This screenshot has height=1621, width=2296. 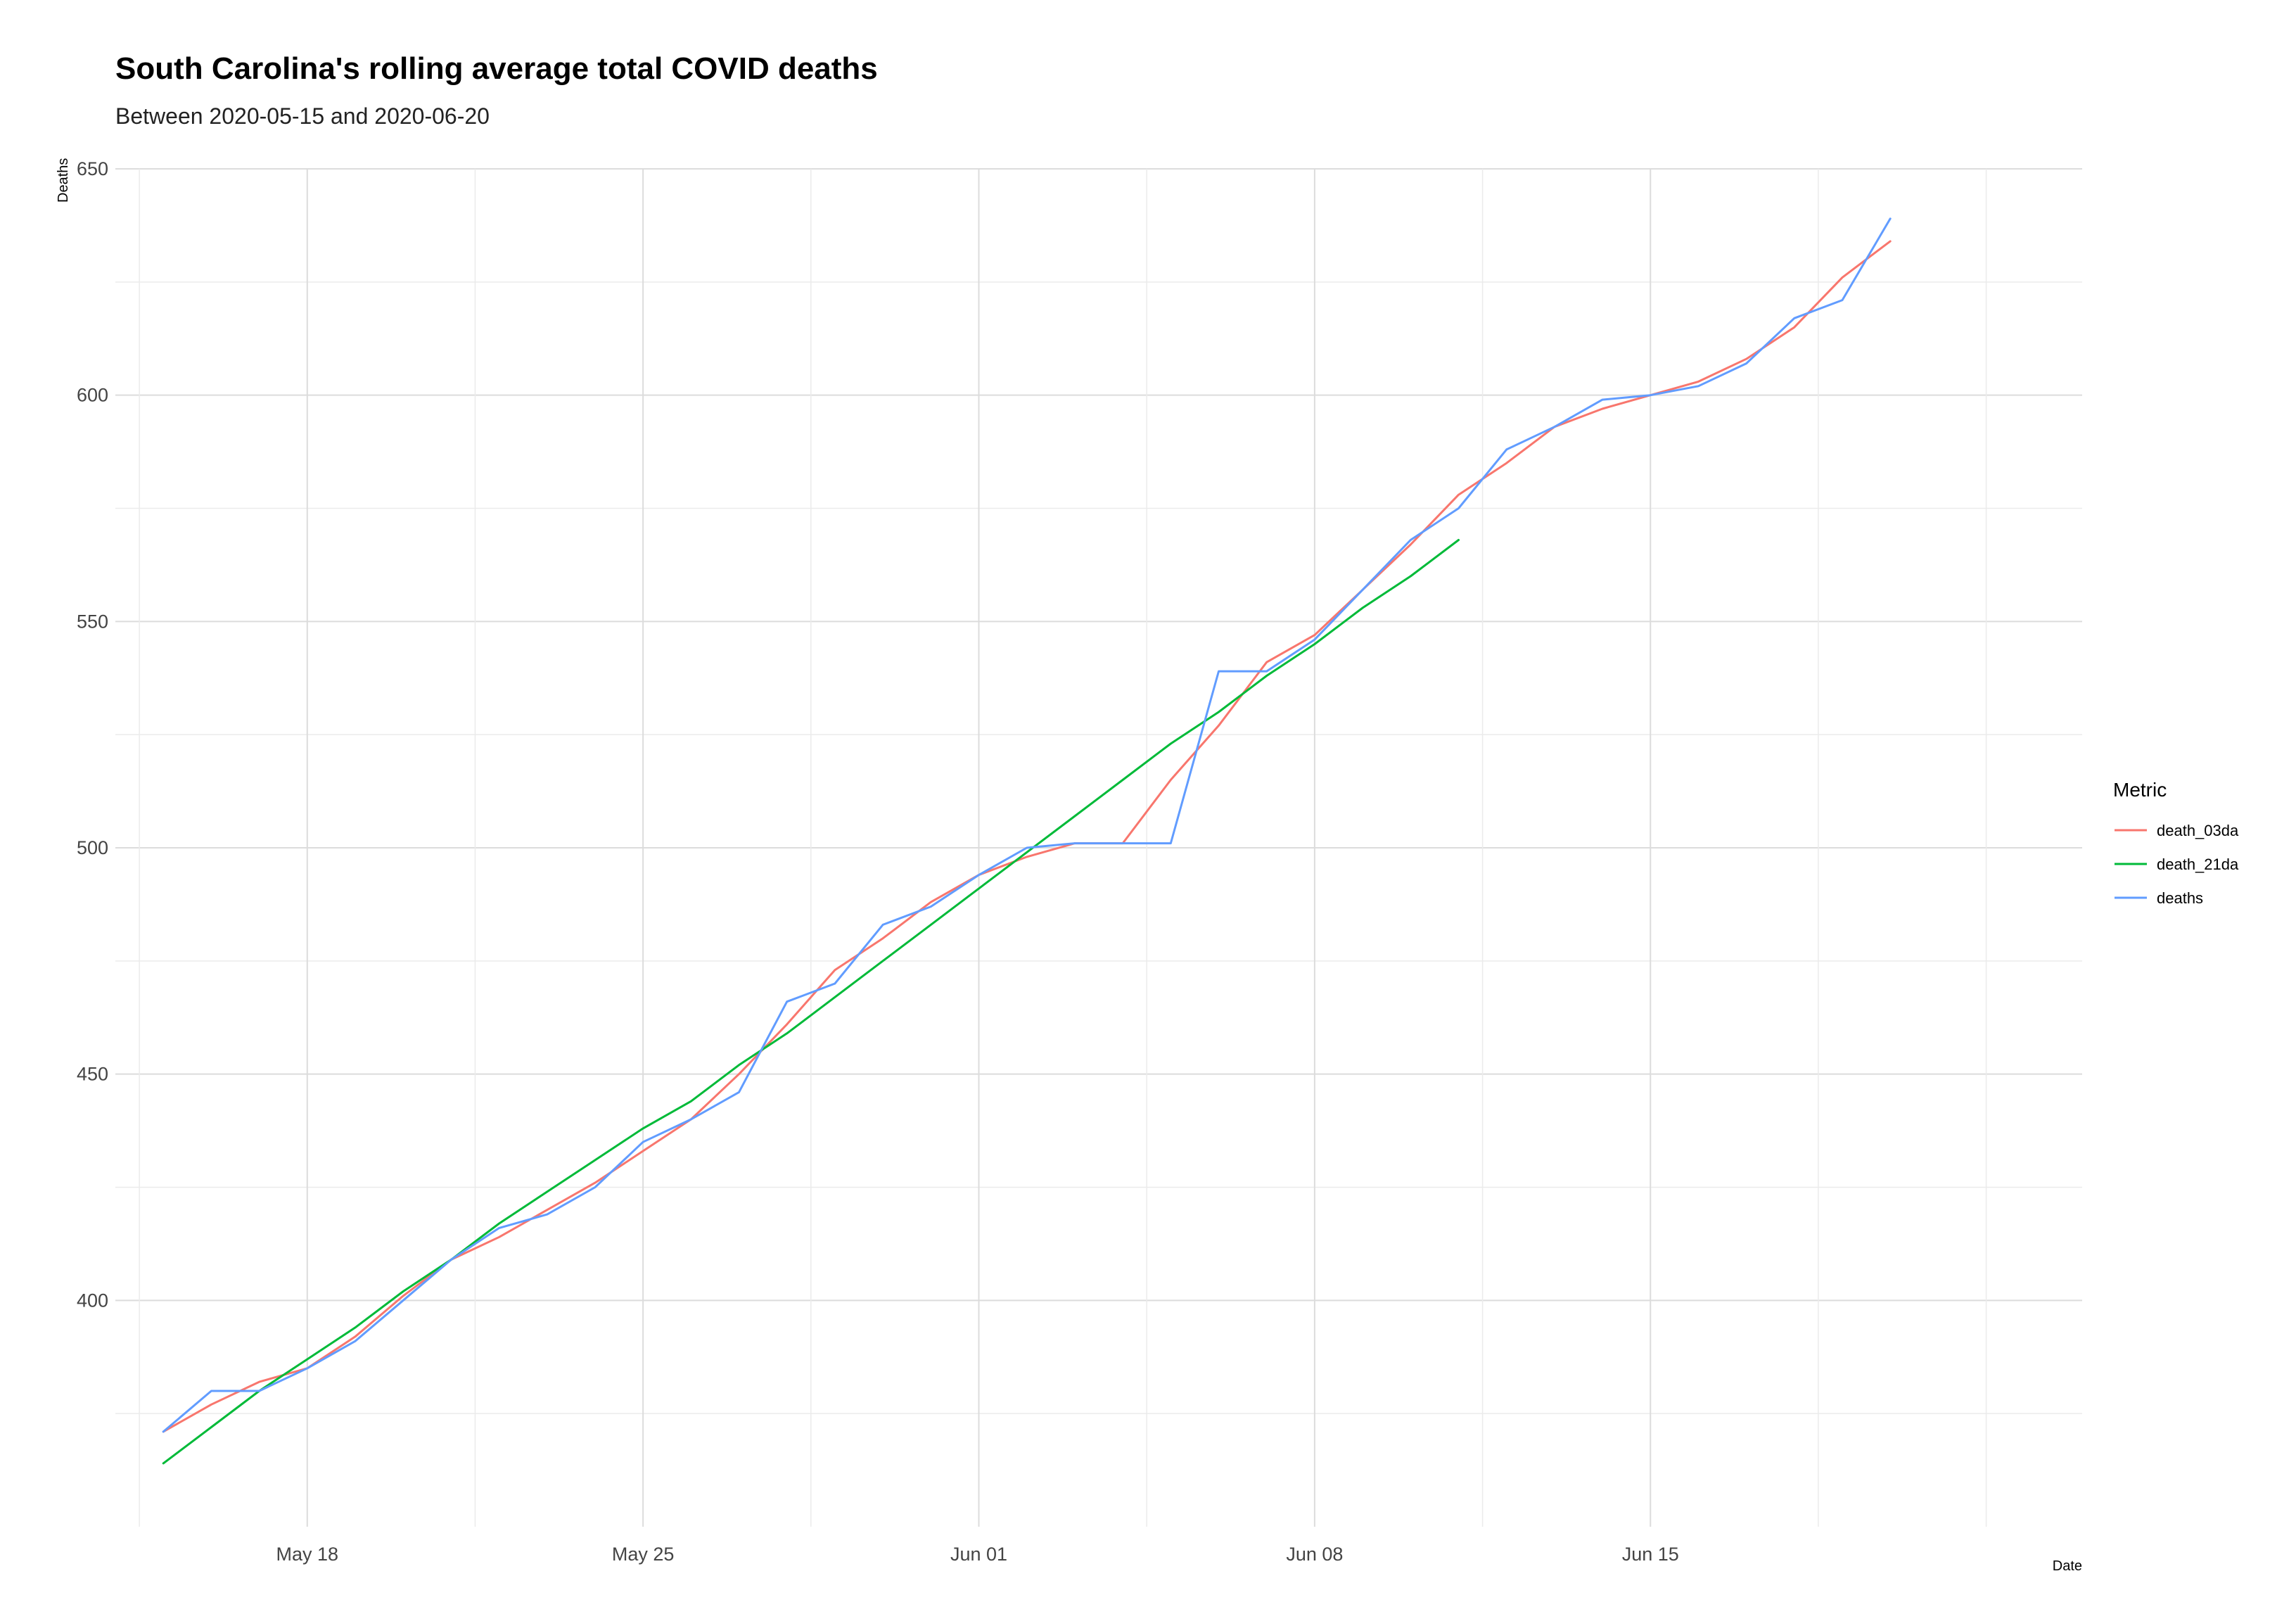 What do you see at coordinates (93, 169) in the screenshot?
I see `y-tick-label: 650` at bounding box center [93, 169].